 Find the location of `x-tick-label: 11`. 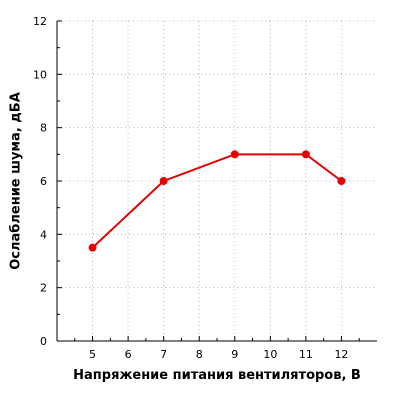

x-tick-label: 11 is located at coordinates (306, 354).